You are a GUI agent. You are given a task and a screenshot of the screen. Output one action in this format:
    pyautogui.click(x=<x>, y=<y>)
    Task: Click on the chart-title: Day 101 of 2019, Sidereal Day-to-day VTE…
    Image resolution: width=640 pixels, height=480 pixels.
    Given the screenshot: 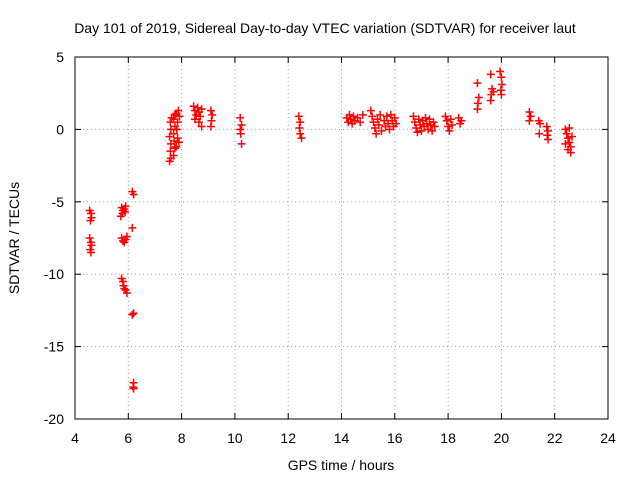 What is the action you would take?
    pyautogui.click(x=325, y=28)
    